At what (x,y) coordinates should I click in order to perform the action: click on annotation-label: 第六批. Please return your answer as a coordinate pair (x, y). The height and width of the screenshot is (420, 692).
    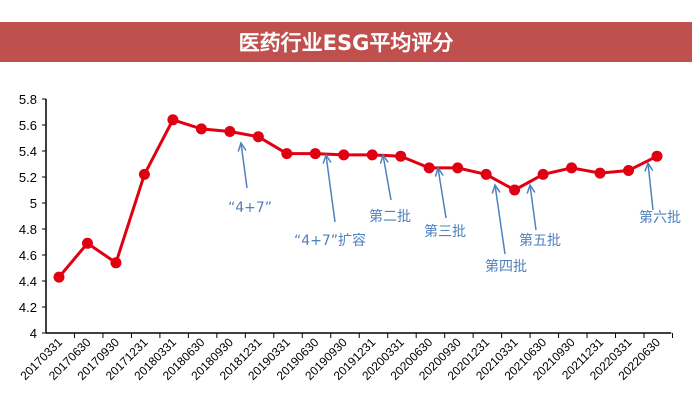
    Looking at the image, I should click on (660, 217).